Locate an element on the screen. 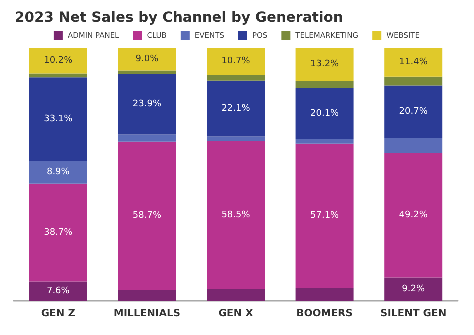 The height and width of the screenshot is (335, 474). chart-title: 2023 Net Sales by Channel by Generation is located at coordinates (179, 18).